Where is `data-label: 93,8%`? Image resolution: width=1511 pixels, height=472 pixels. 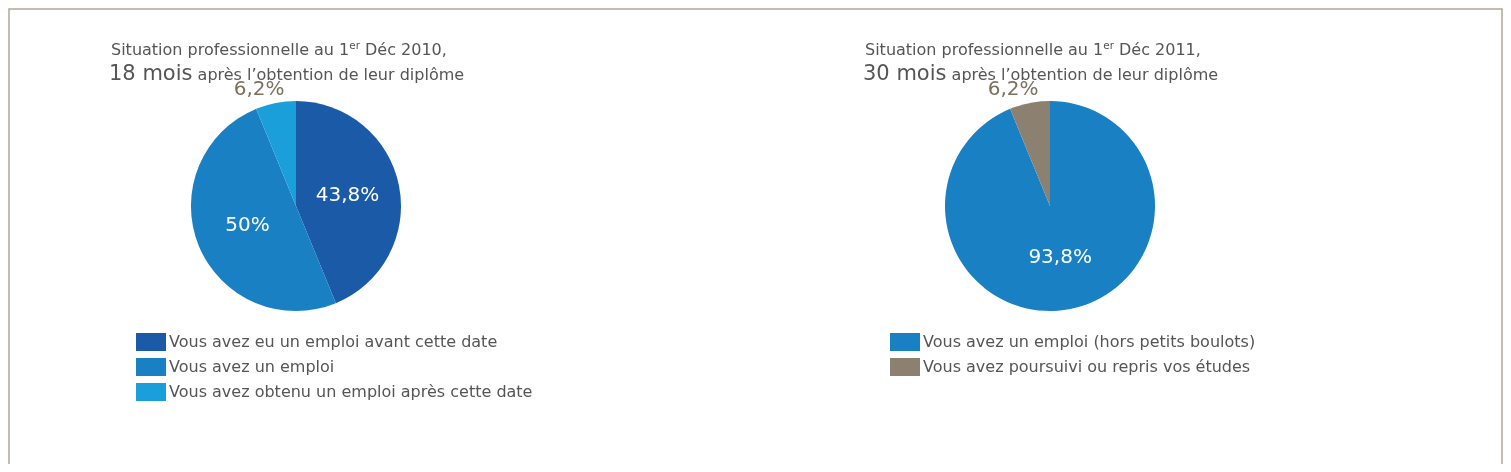
data-label: 93,8% is located at coordinates (1060, 256).